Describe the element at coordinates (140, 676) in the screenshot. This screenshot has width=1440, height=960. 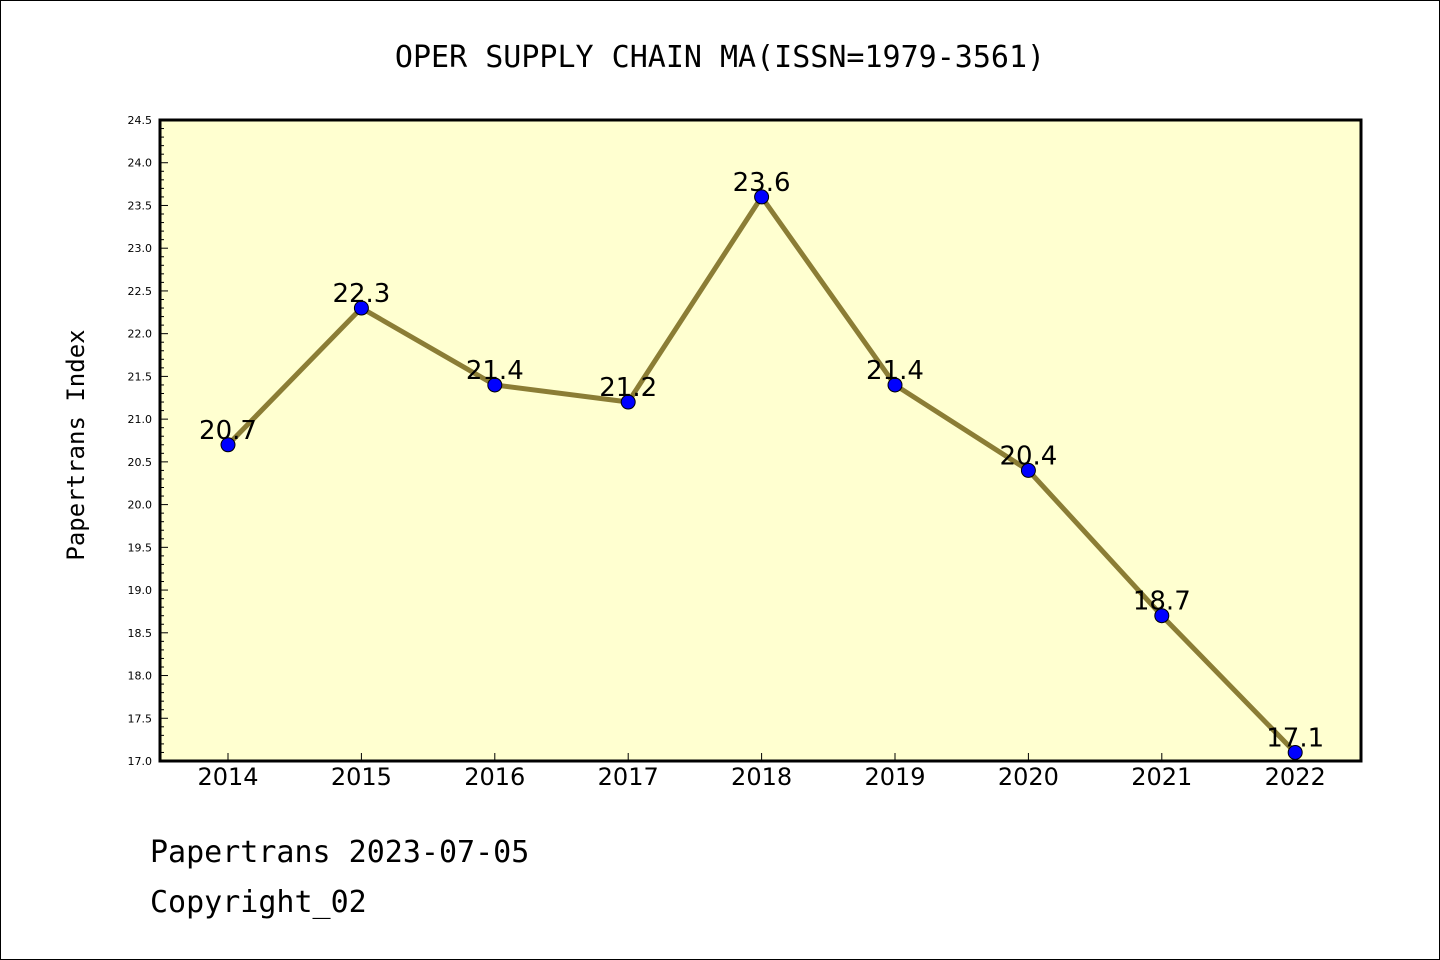
I see `y-tick-label: 18.0` at that location.